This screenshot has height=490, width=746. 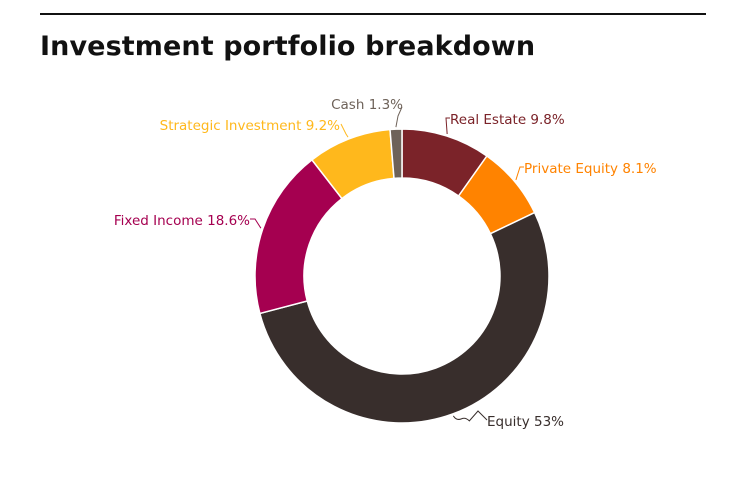 I want to click on slice-label-private-equity: Private Equity 8.1%, so click(x=590, y=169).